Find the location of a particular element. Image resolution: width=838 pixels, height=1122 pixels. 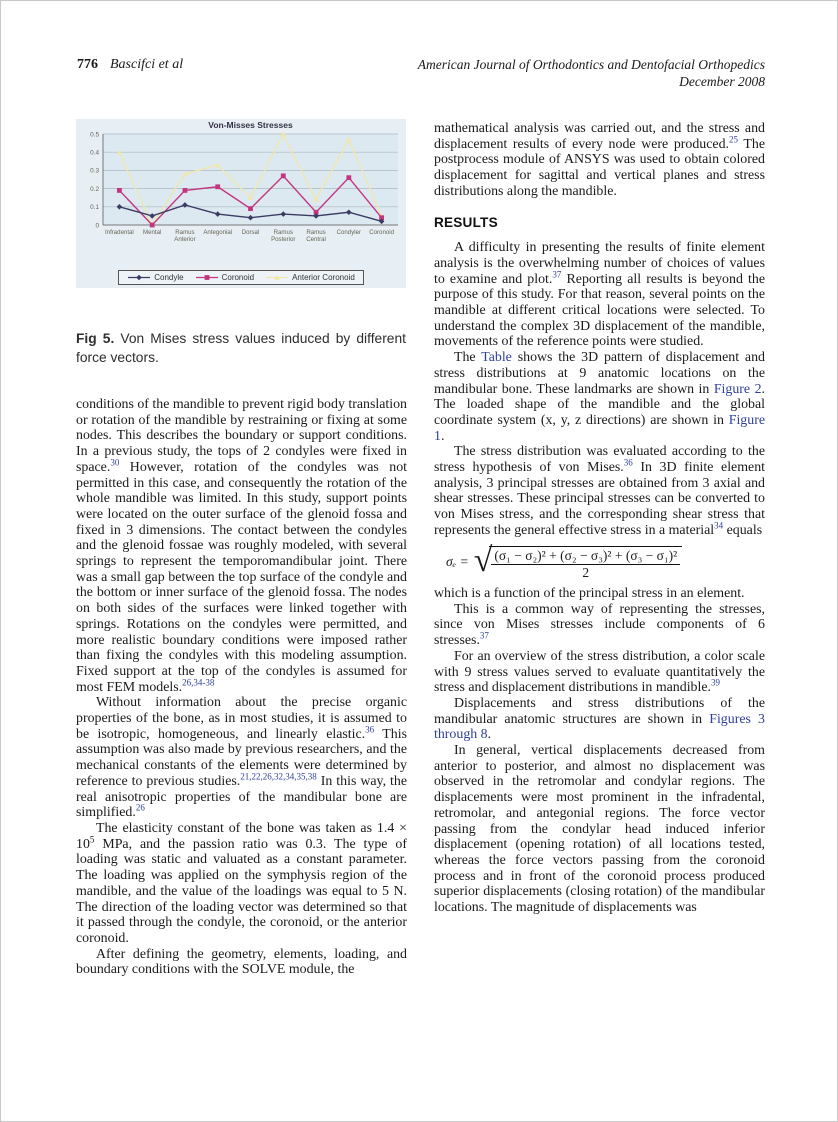

citation-ref: 26 is located at coordinates (140, 807).